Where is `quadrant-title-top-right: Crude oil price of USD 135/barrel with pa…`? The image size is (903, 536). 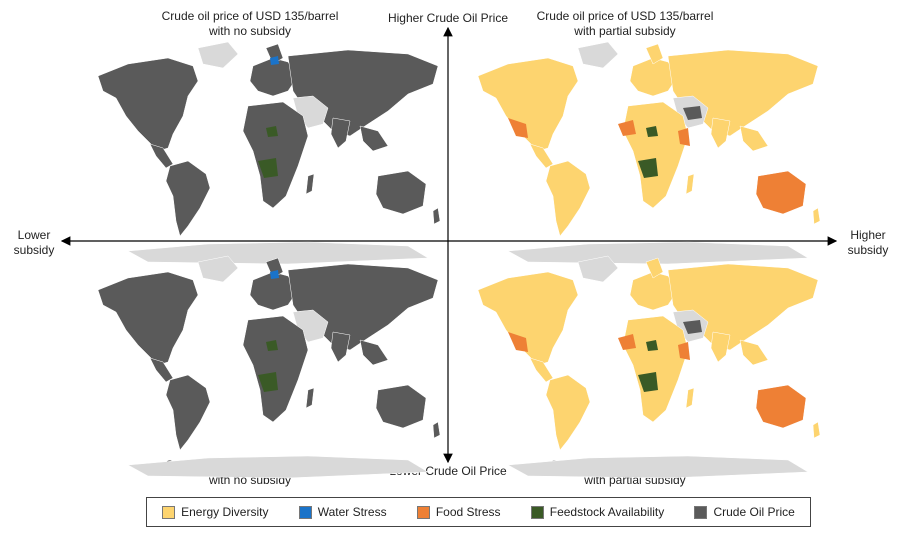 quadrant-title-top-right: Crude oil price of USD 135/barrel with pa… is located at coordinates (625, 23).